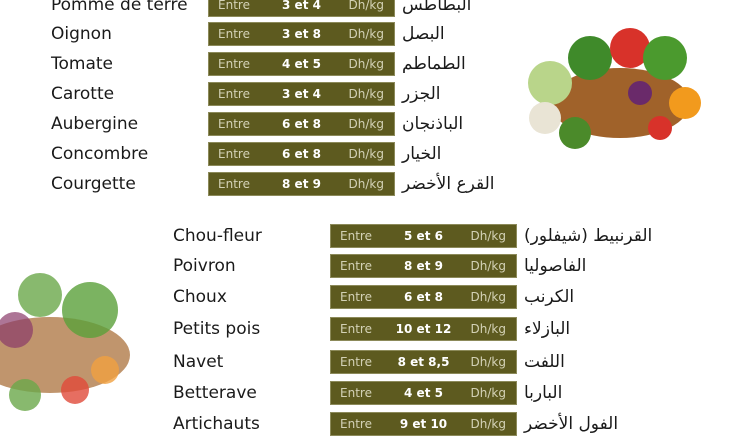  I want to click on price-row: Choux Entre 6 et 8 Dh/kg الكرنب, so click(433, 297).